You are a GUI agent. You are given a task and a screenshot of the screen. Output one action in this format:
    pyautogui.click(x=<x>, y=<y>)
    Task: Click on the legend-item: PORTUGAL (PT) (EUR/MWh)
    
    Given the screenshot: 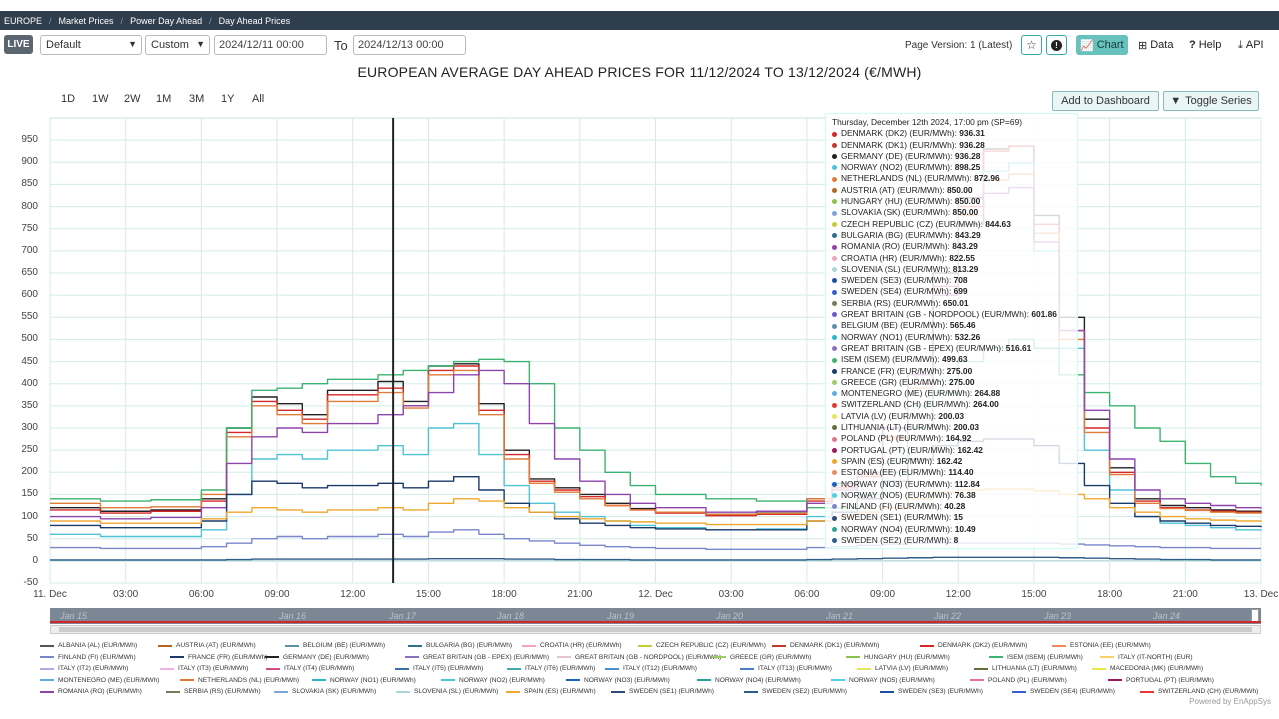 What is the action you would take?
    pyautogui.click(x=1161, y=680)
    